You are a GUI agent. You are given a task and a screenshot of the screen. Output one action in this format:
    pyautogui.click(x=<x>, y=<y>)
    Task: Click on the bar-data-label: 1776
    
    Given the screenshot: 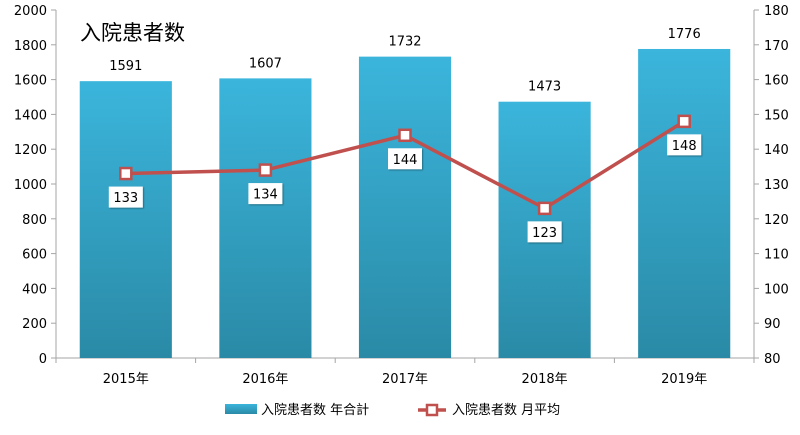 What is the action you would take?
    pyautogui.click(x=684, y=34)
    